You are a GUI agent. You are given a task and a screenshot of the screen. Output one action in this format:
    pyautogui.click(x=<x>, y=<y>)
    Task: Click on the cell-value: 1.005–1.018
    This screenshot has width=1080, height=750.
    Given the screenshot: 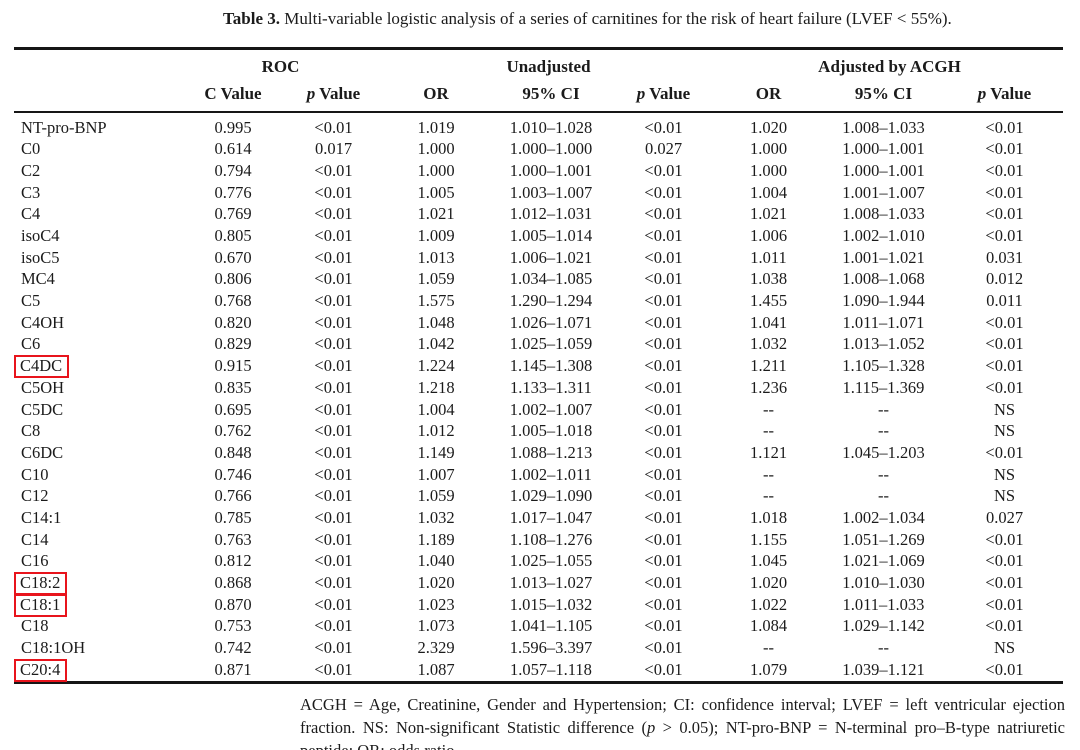 What is the action you would take?
    pyautogui.click(x=551, y=431)
    